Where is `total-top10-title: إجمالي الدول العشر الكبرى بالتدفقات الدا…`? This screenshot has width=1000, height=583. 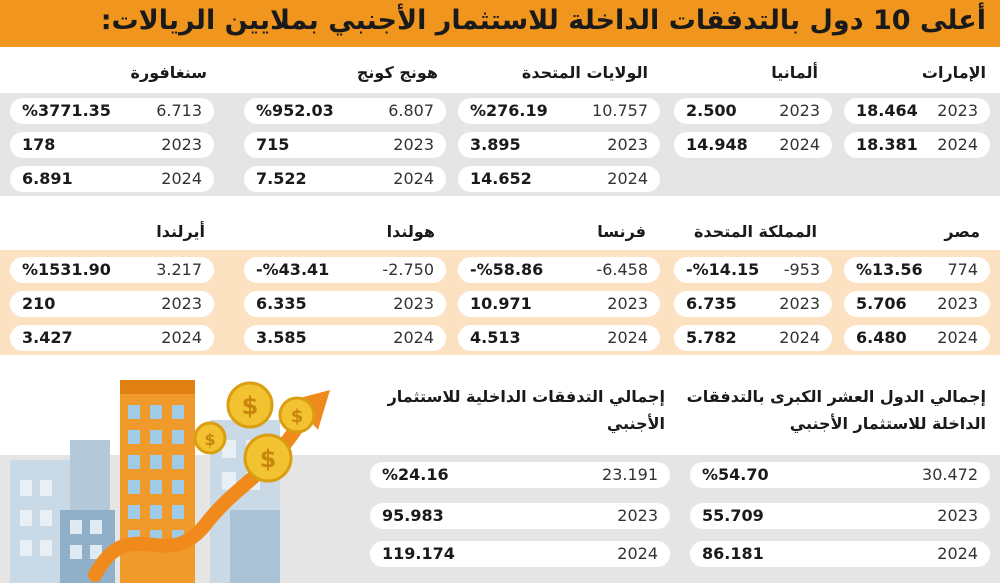 total-top10-title: إجمالي الدول العشر الكبرى بالتدفقات الدا… is located at coordinates (836, 410).